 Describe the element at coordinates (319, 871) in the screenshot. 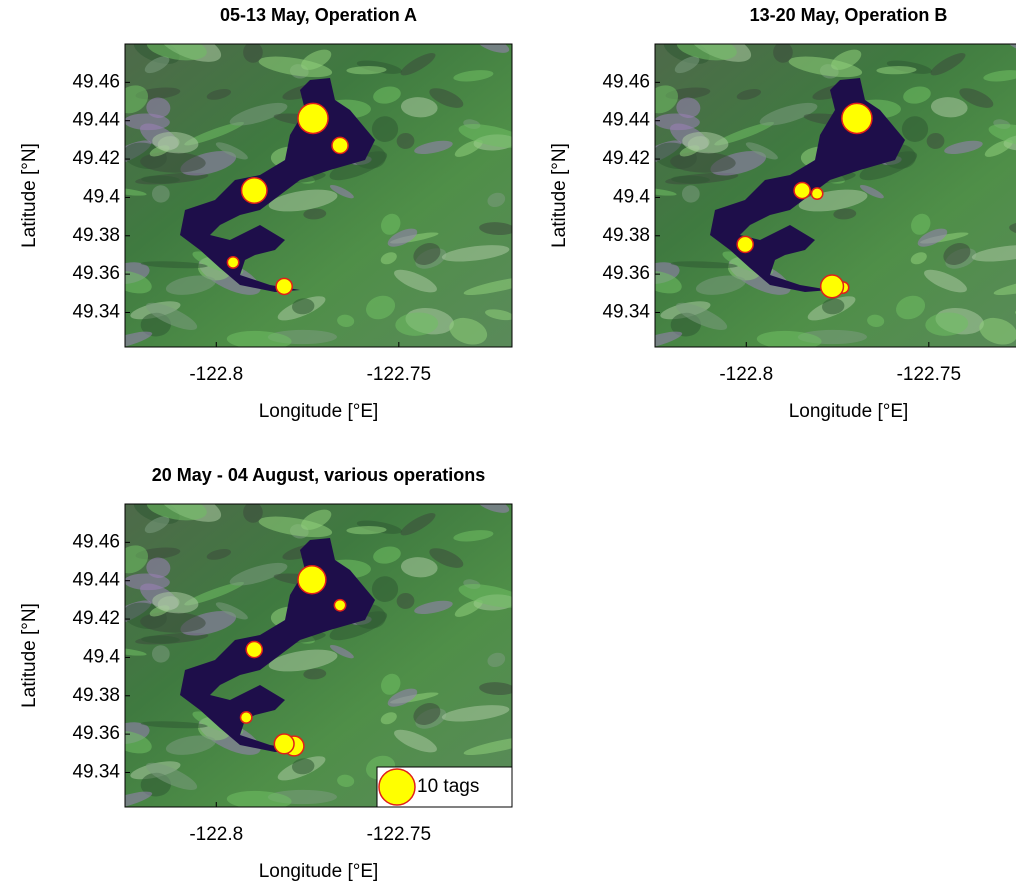

I see `x-axis-label: Longitude [°E]` at that location.